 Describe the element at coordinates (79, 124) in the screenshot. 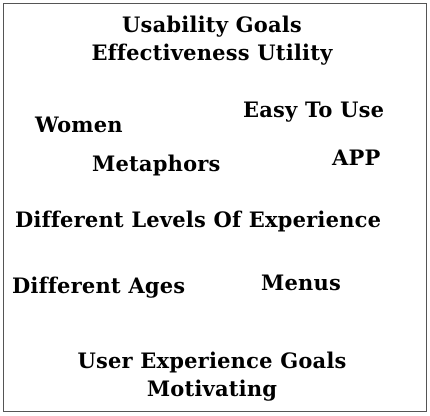

I see `term-women: Women` at that location.